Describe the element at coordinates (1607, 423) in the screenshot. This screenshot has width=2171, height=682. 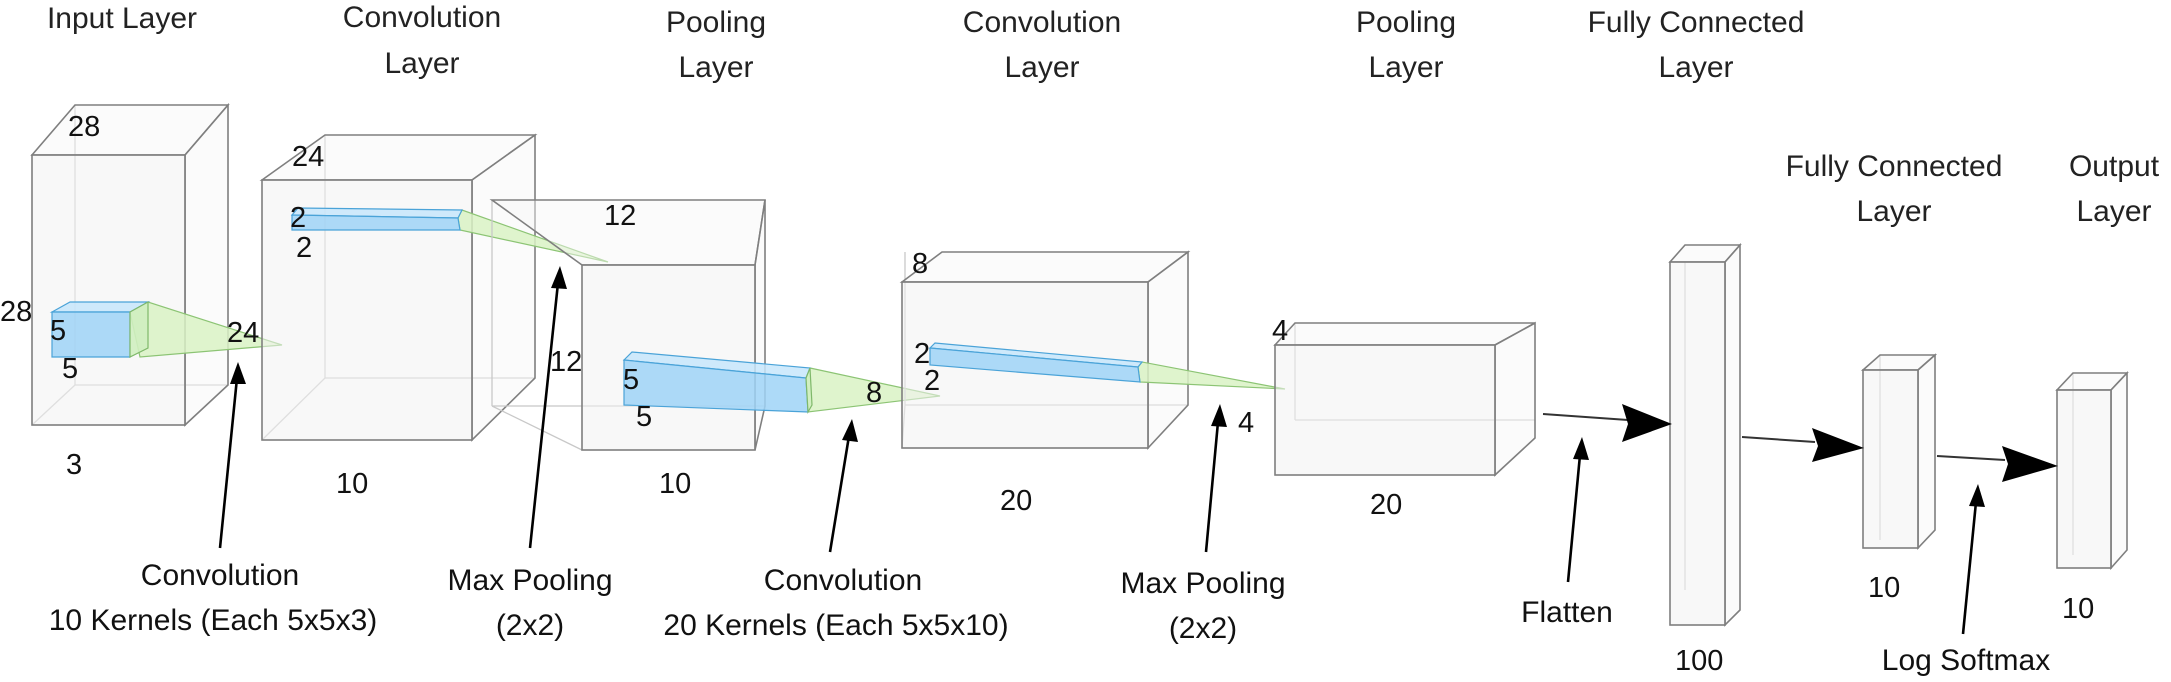
I see `flow-arrow-flatten` at that location.